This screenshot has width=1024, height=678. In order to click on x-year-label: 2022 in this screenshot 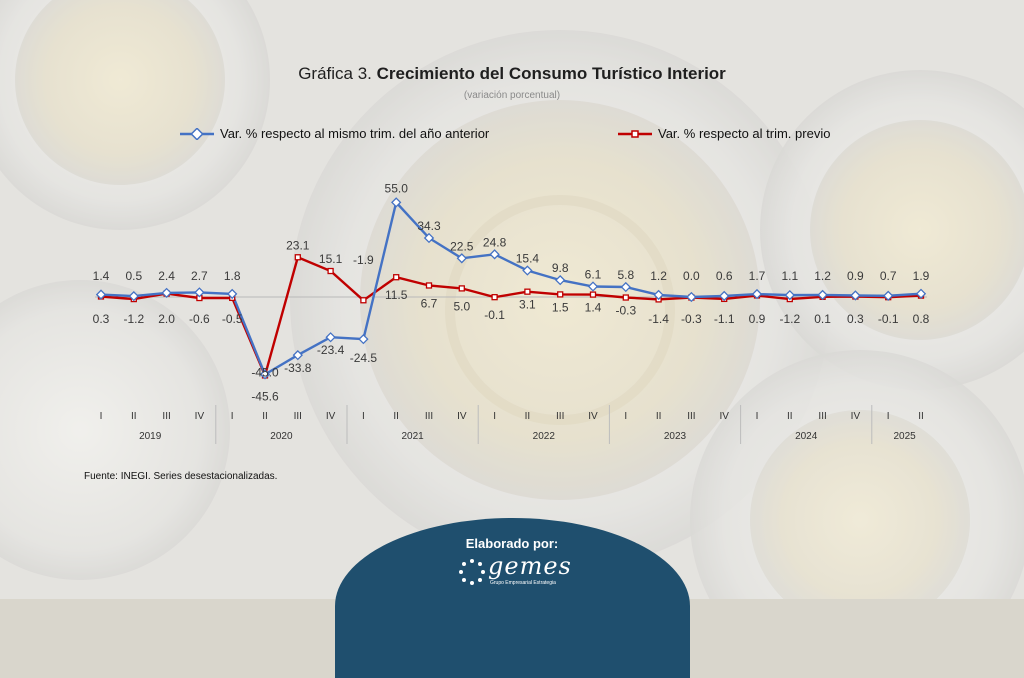, I will do `click(544, 436)`.